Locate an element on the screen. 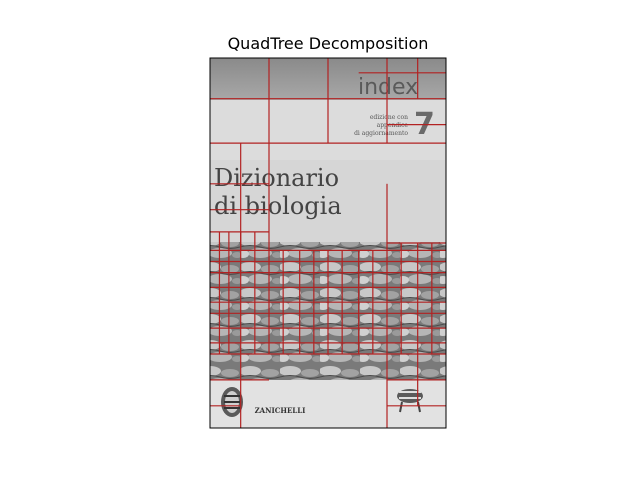 The width and height of the screenshot is (640, 480). publisher-series-text: index is located at coordinates (388, 87).